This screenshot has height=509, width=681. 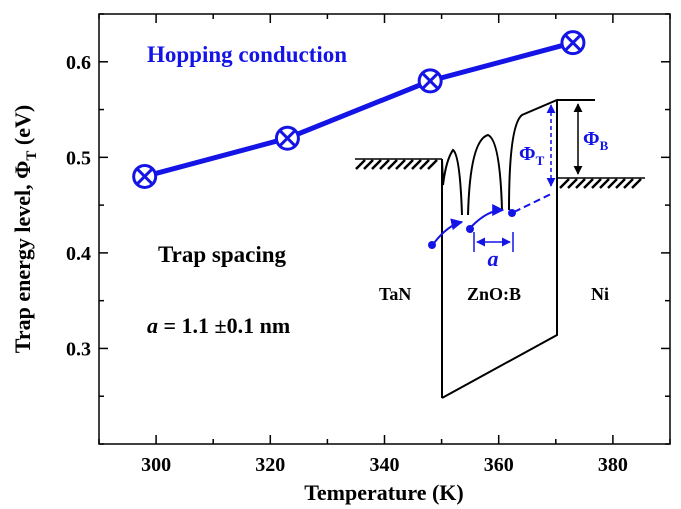 What do you see at coordinates (78, 158) in the screenshot?
I see `y-tick-label: 0.5` at bounding box center [78, 158].